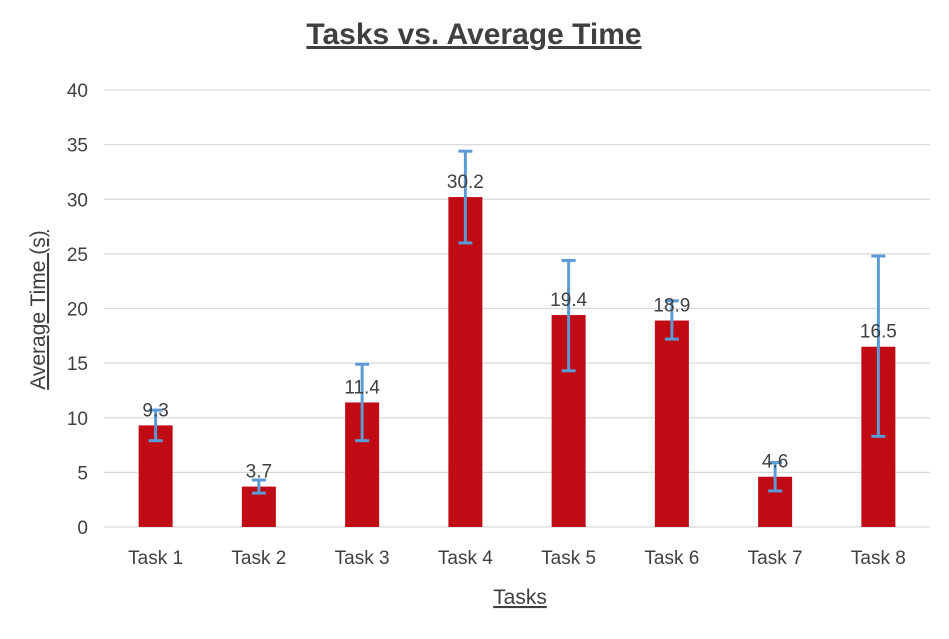 Image resolution: width=949 pixels, height=639 pixels. What do you see at coordinates (77, 419) in the screenshot?
I see `y-tick-label: 10` at bounding box center [77, 419].